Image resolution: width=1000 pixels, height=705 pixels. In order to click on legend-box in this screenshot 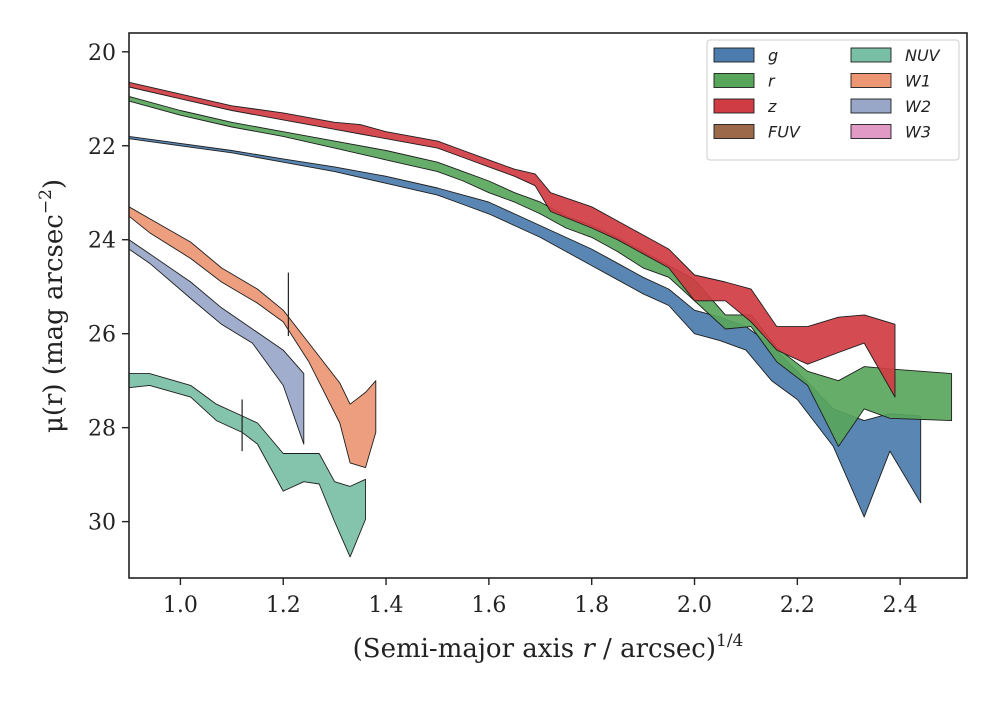, I will do `click(833, 100)`.